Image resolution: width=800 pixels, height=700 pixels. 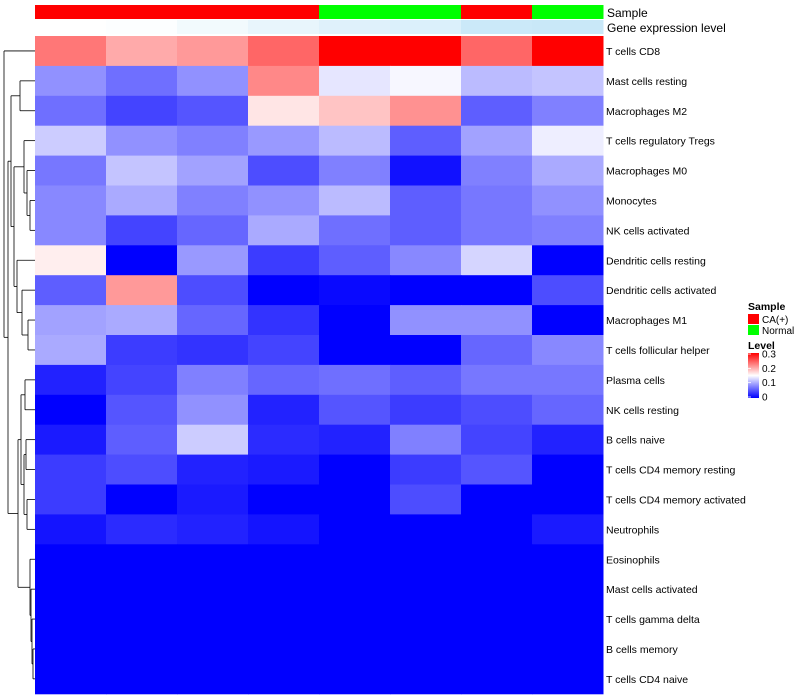 I want to click on row-label: Plasma cells, so click(x=635, y=381).